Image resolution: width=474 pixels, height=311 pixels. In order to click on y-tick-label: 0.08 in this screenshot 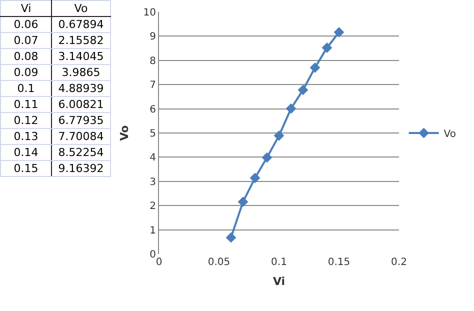, I will do `click(26, 56)`.